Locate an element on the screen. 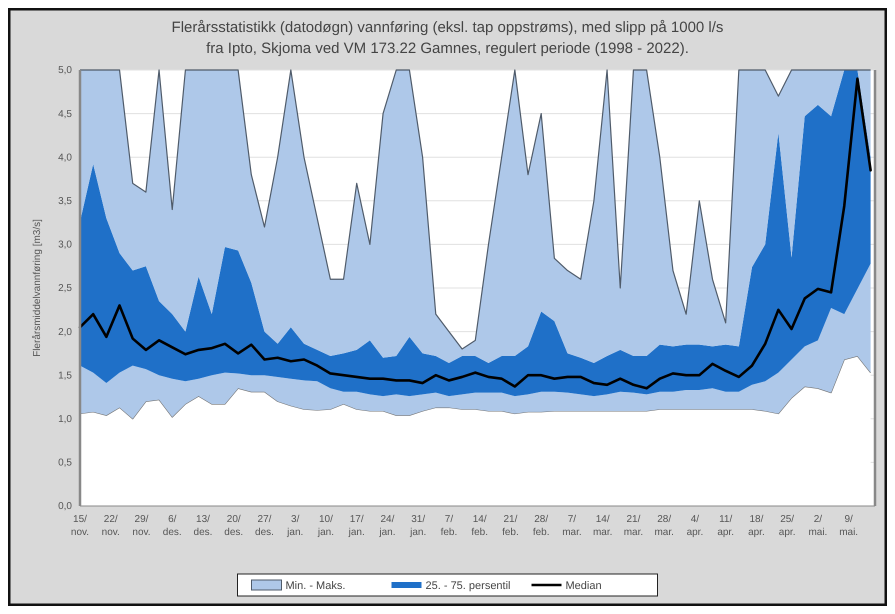  x-tick-label: 9/ mai. is located at coordinates (848, 526).